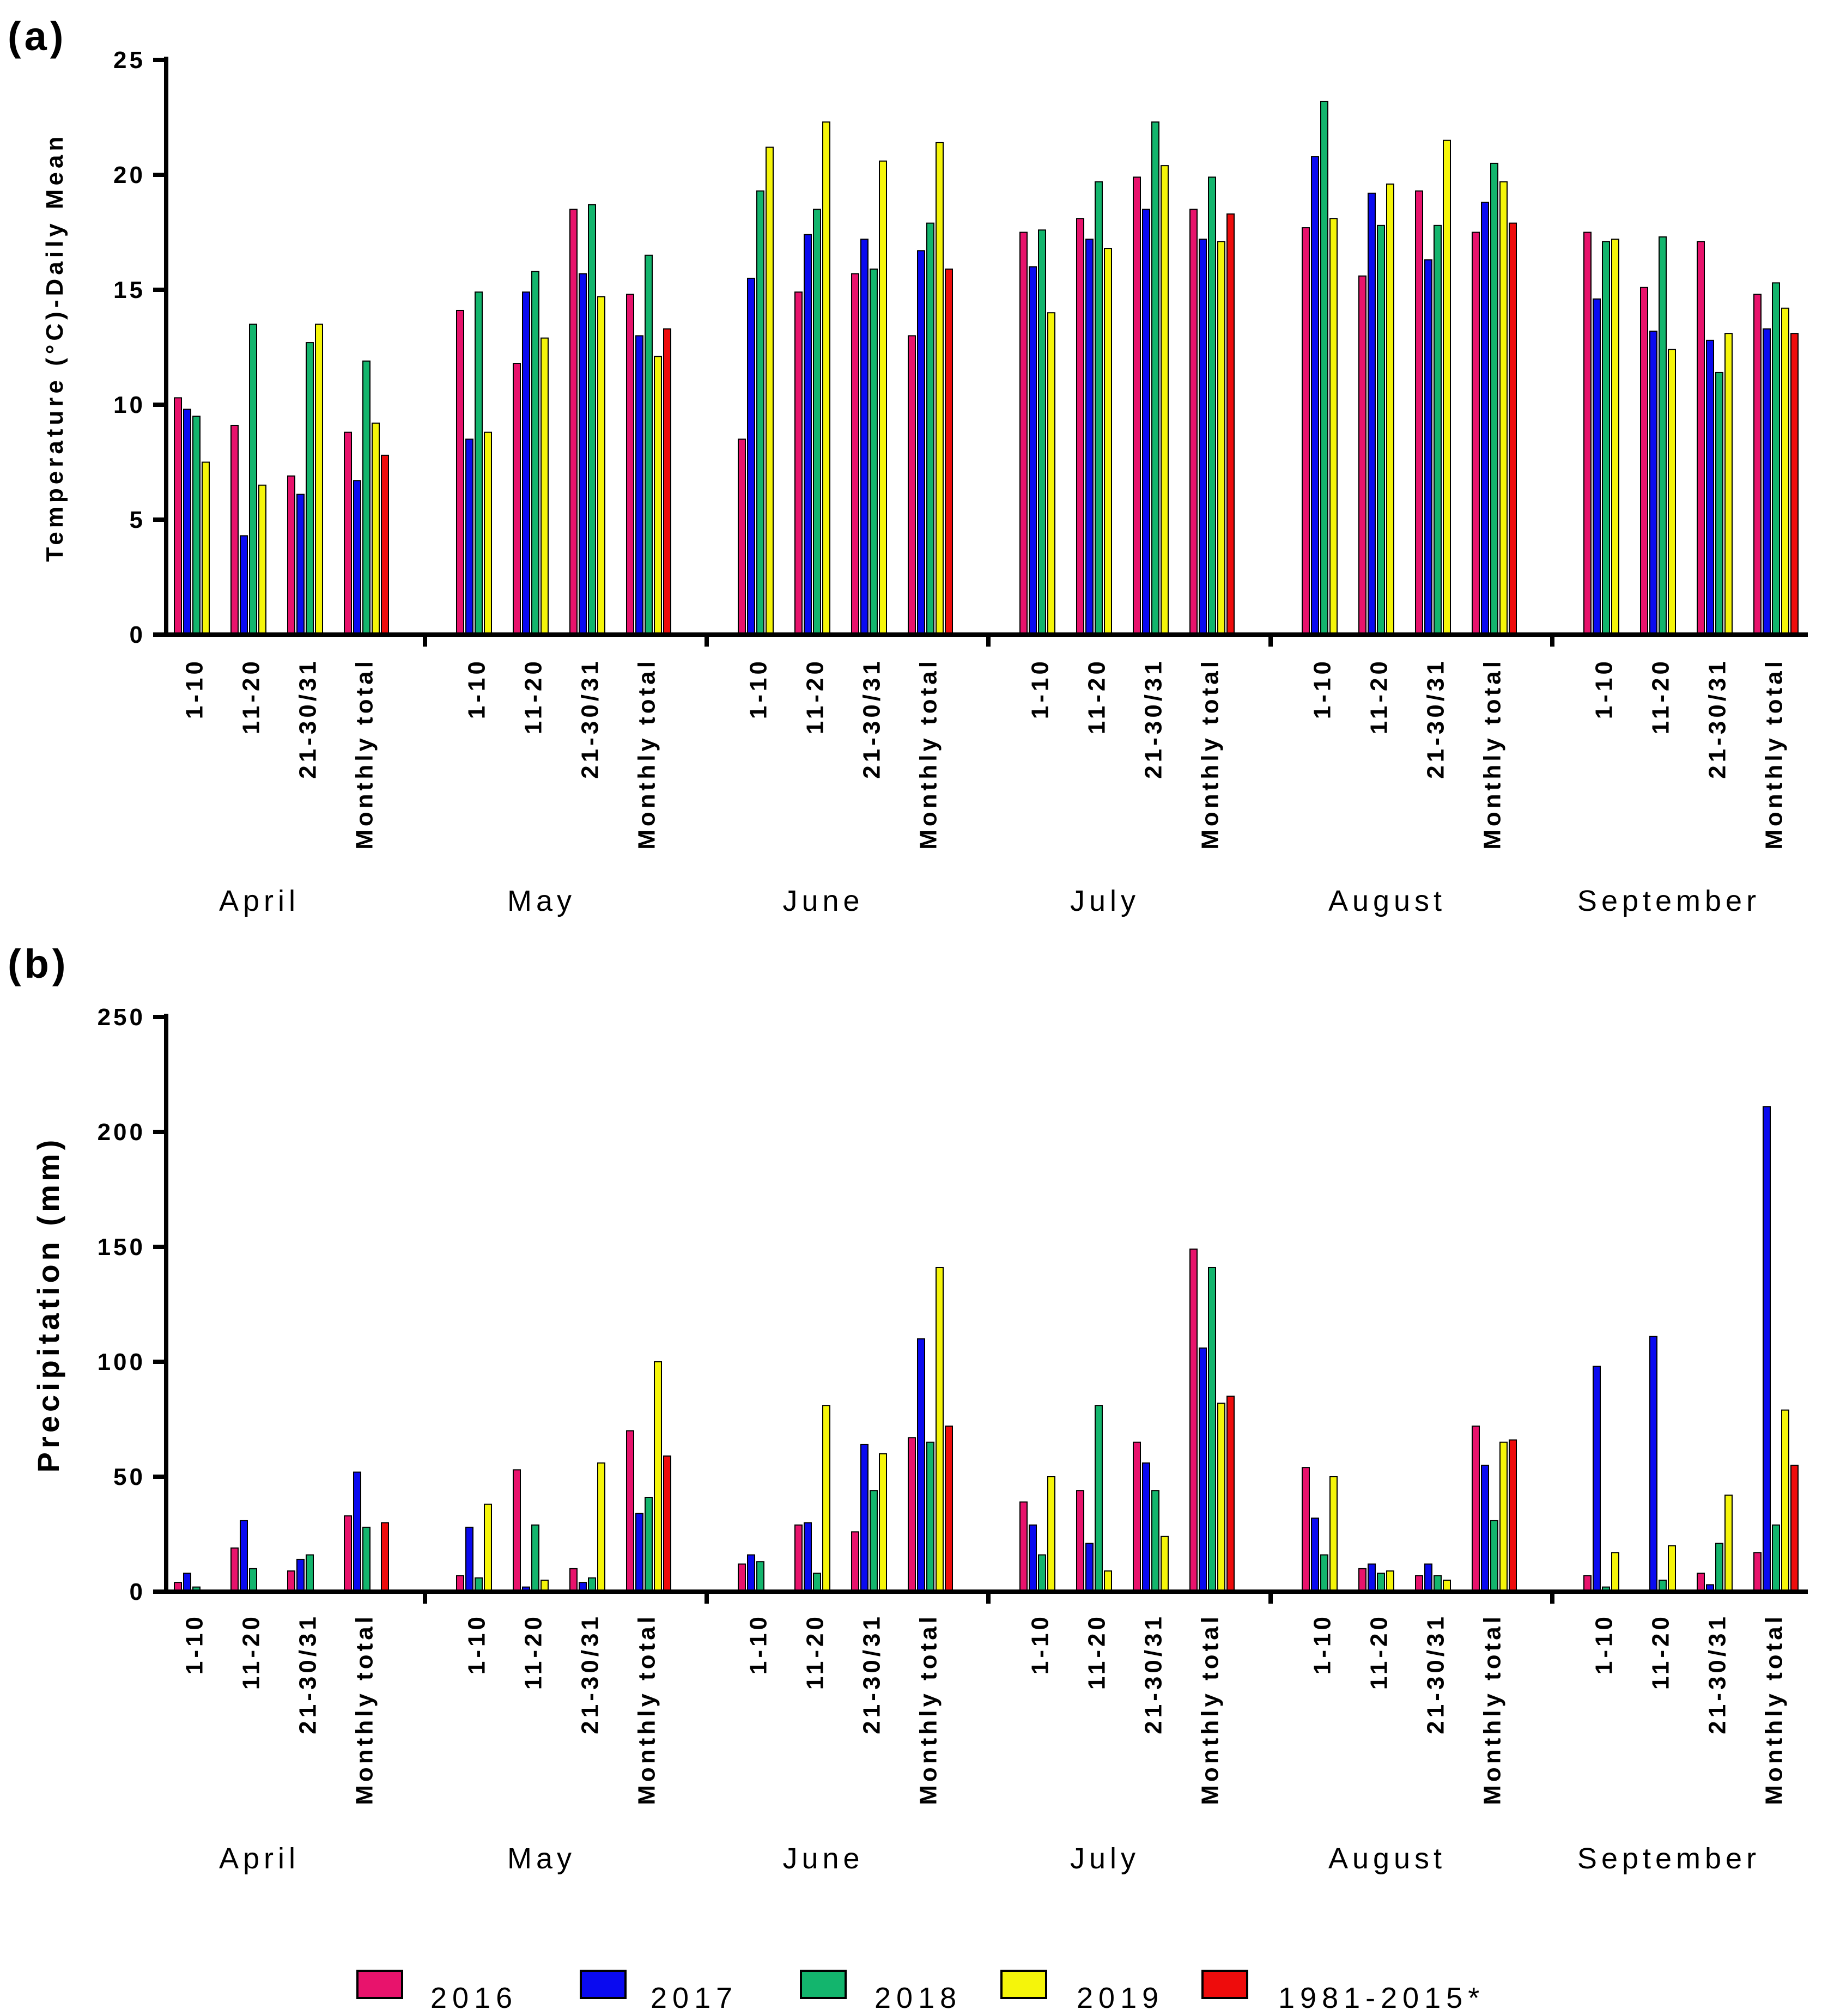 The image size is (1822, 2016). Describe the element at coordinates (129, 290) in the screenshot. I see `y-tick-label: 15` at that location.